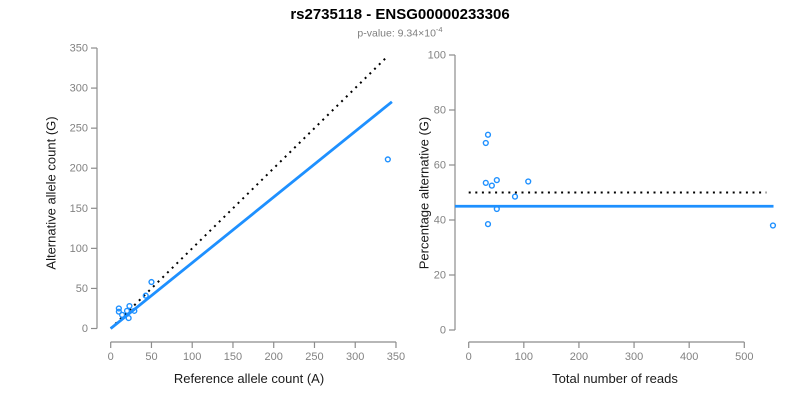 This screenshot has width=800, height=400. What do you see at coordinates (314, 357) in the screenshot?
I see `x-tick-label: 250` at bounding box center [314, 357].